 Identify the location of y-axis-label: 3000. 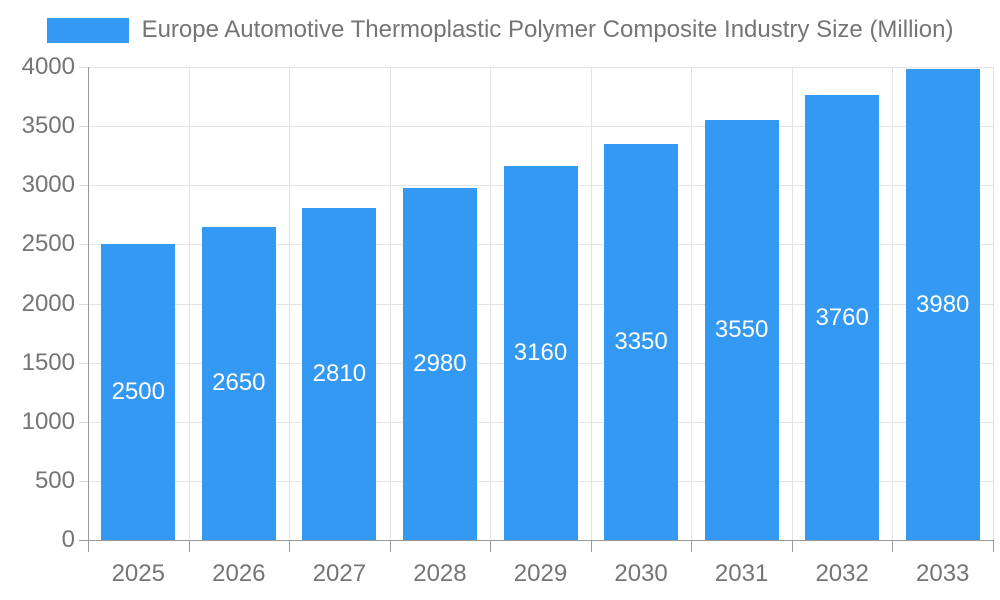
(48, 185).